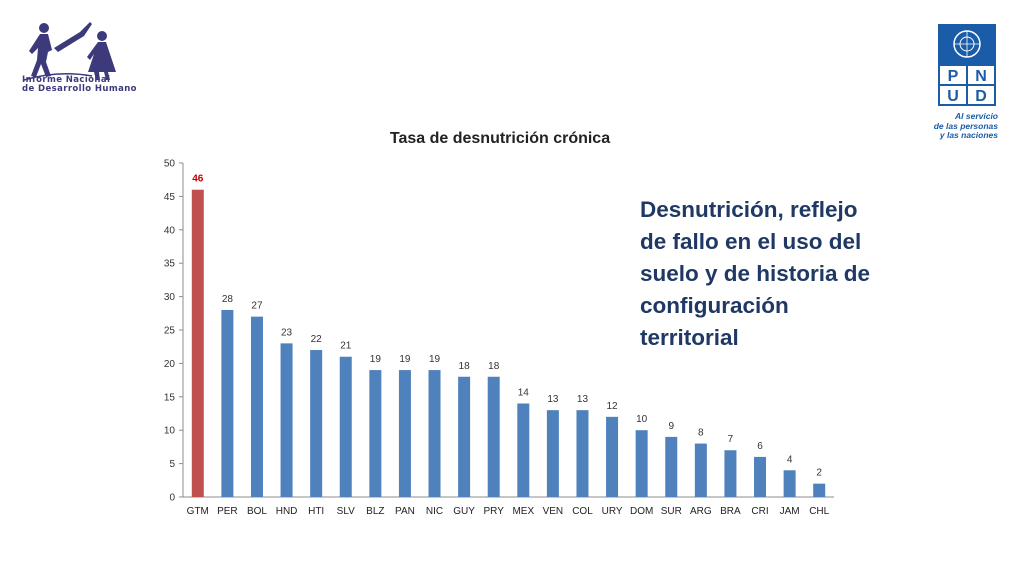  I want to click on y-tick-label: 30, so click(170, 297).